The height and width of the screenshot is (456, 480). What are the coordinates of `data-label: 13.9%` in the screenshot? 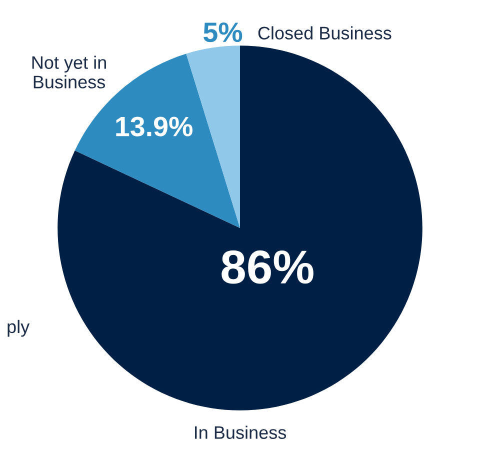 It's located at (154, 126).